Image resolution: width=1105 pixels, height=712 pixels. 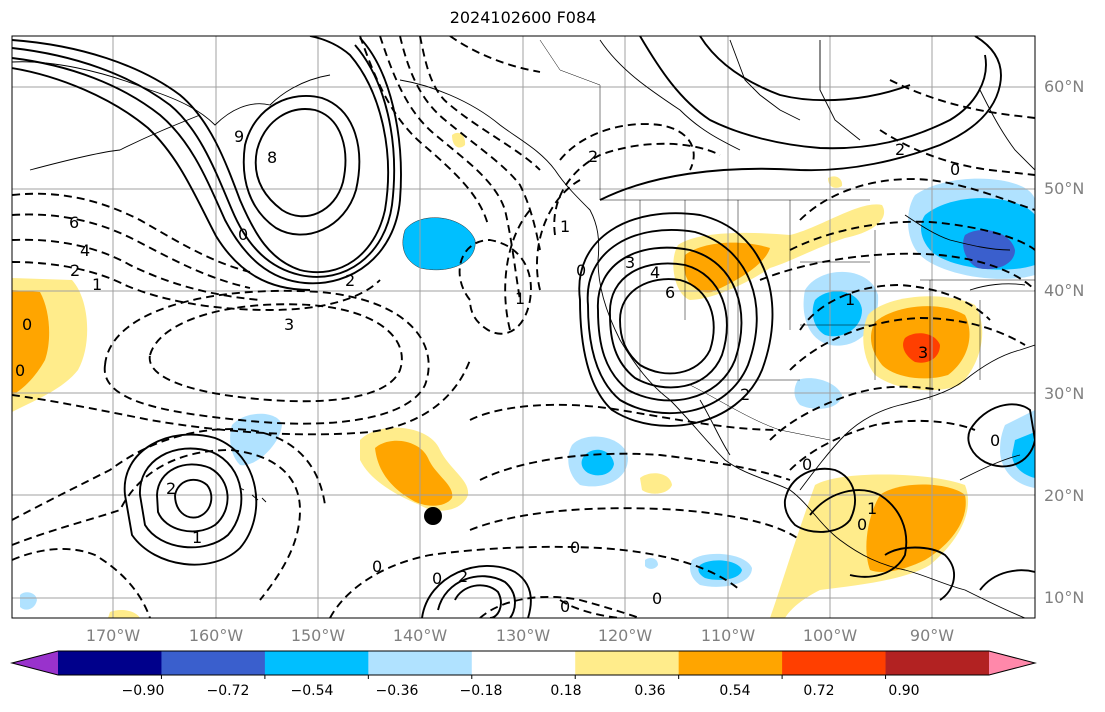 I want to click on lat-label-60n: 60°N, so click(x=1064, y=86).